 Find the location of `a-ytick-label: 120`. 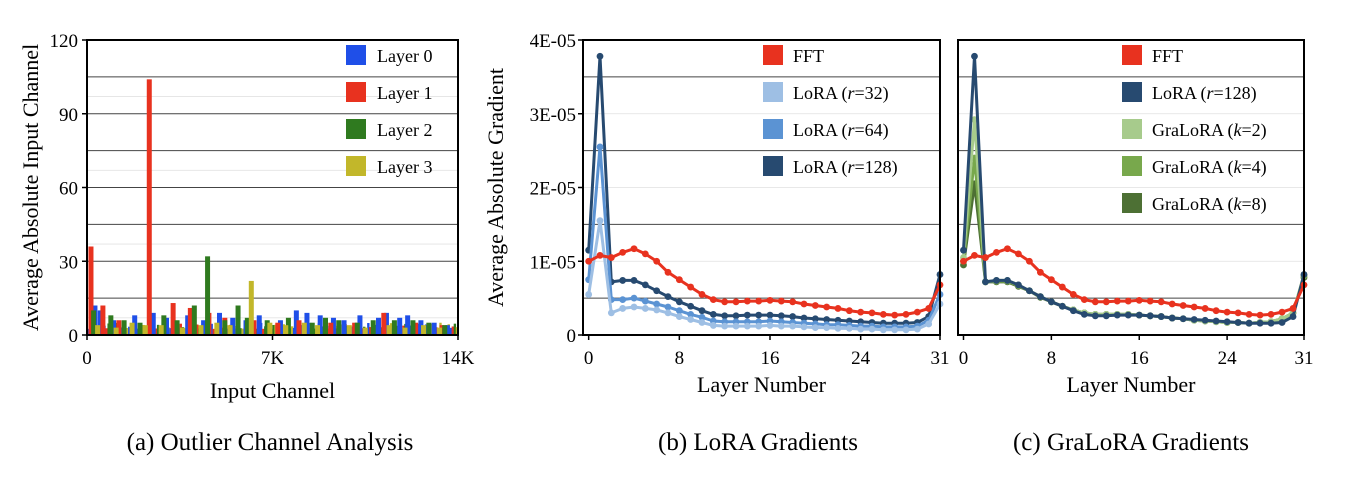

a-ytick-label: 120 is located at coordinates (64, 41).